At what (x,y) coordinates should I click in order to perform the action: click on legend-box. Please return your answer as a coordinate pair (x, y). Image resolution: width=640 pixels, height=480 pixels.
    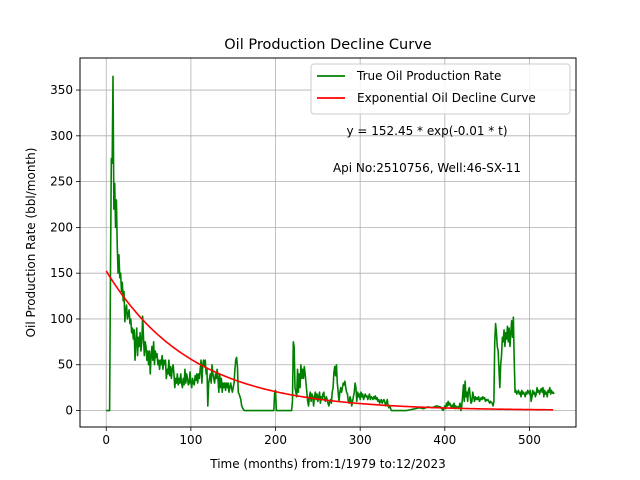
    Looking at the image, I should click on (440, 89).